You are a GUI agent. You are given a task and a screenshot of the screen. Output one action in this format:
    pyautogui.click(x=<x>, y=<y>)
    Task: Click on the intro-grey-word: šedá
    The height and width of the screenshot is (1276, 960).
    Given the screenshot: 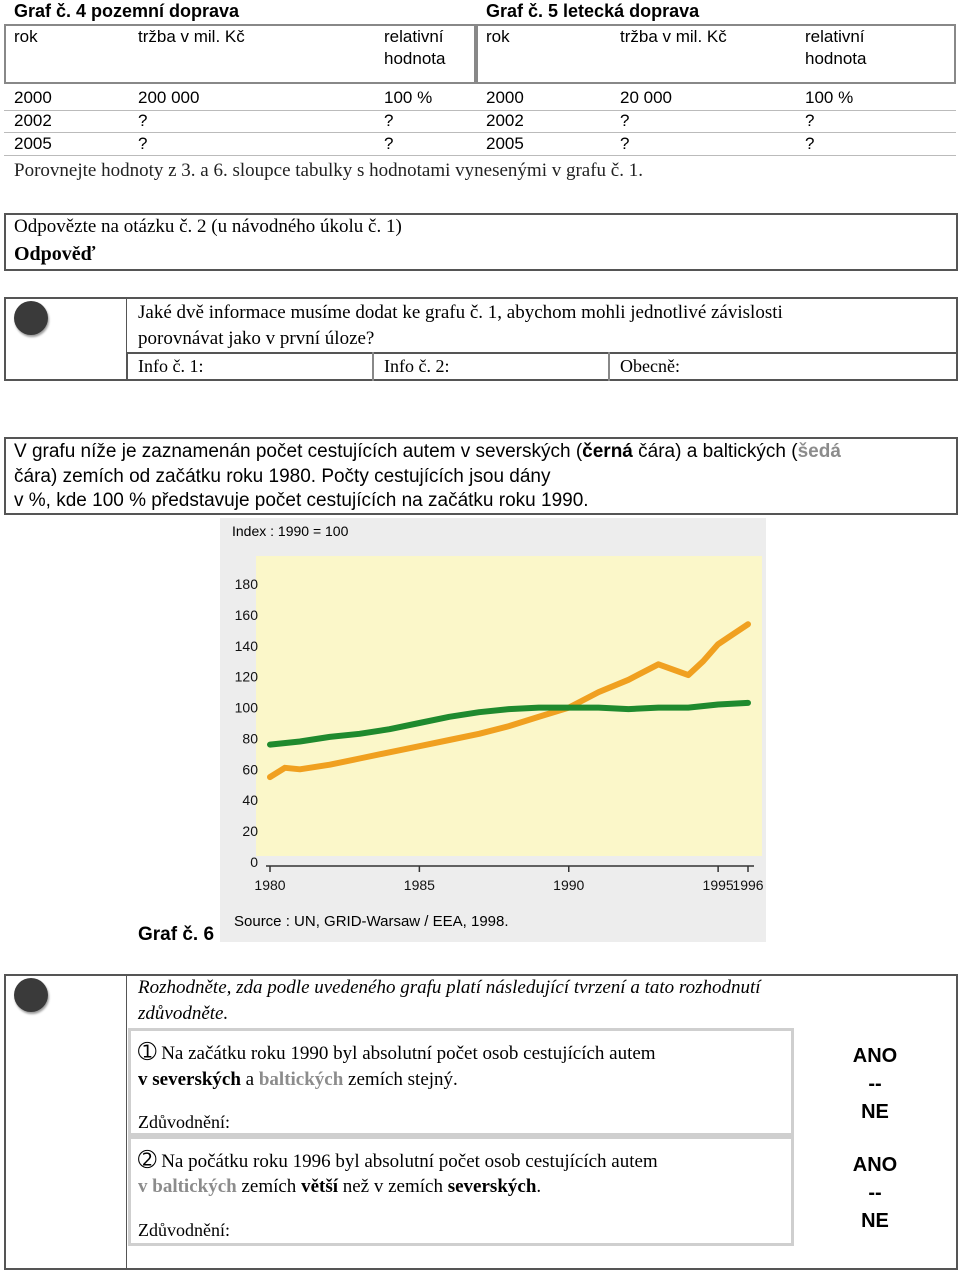 What is the action you would take?
    pyautogui.click(x=819, y=451)
    